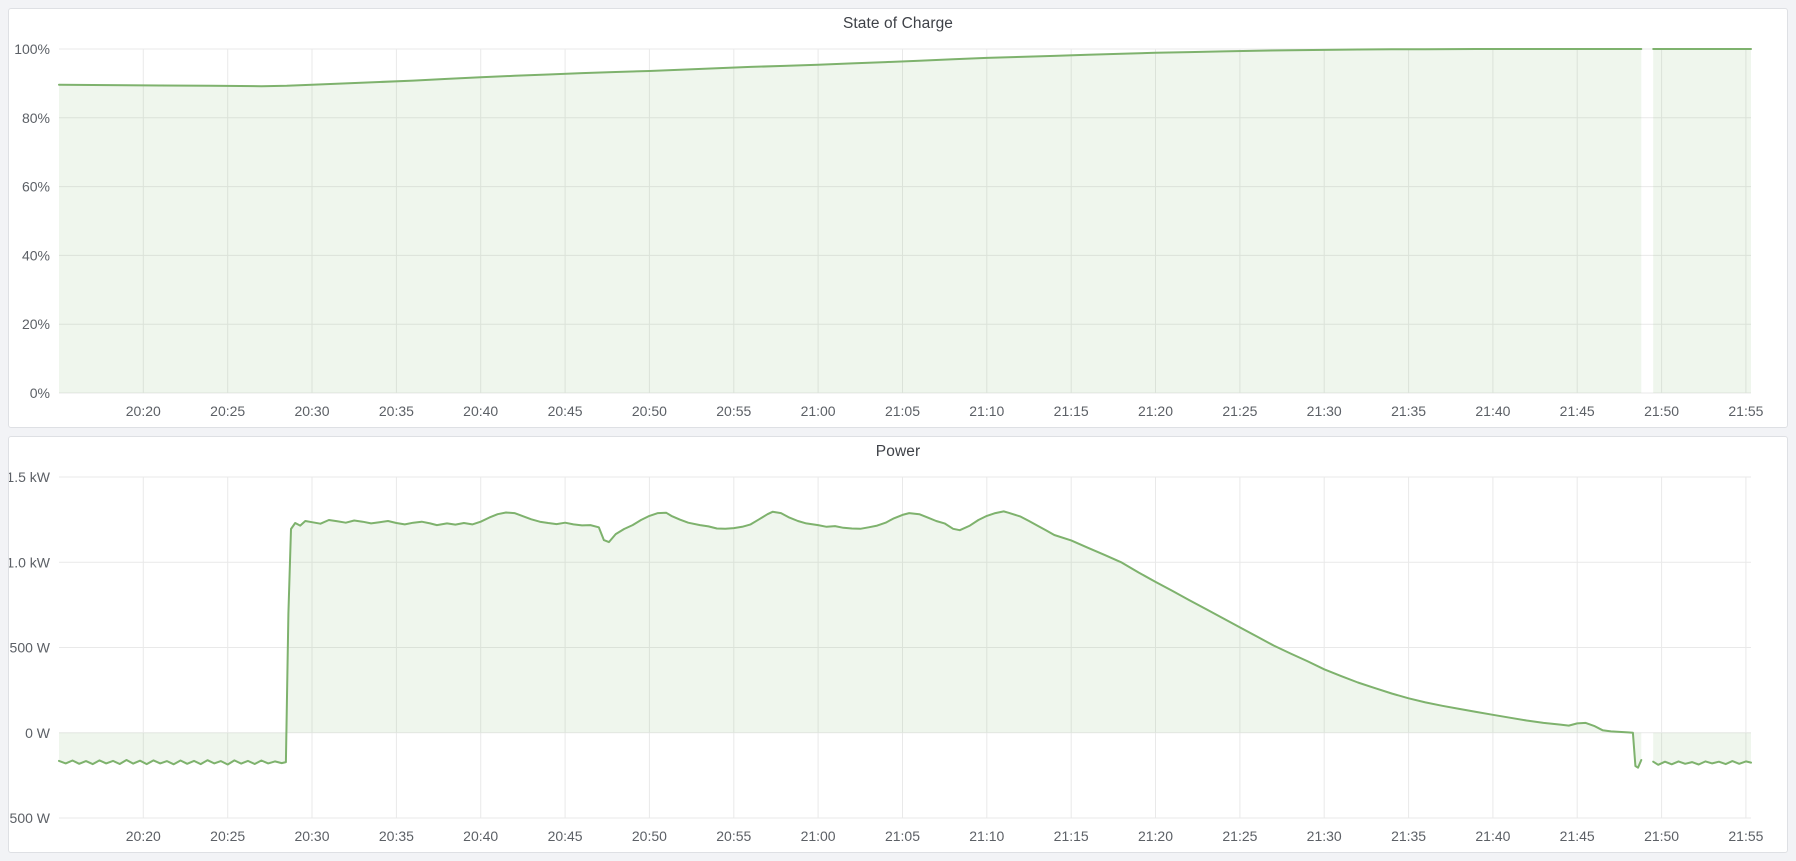 The image size is (1796, 861). What do you see at coordinates (30, 477) in the screenshot?
I see `y-tick-label: 1.5 kW` at bounding box center [30, 477].